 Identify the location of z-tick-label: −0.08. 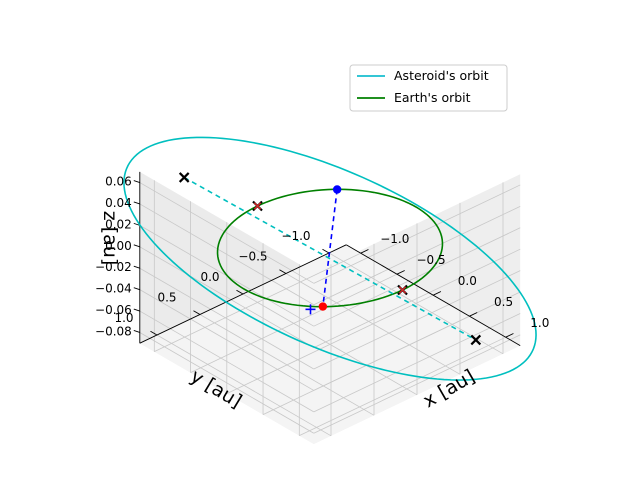
(113, 331).